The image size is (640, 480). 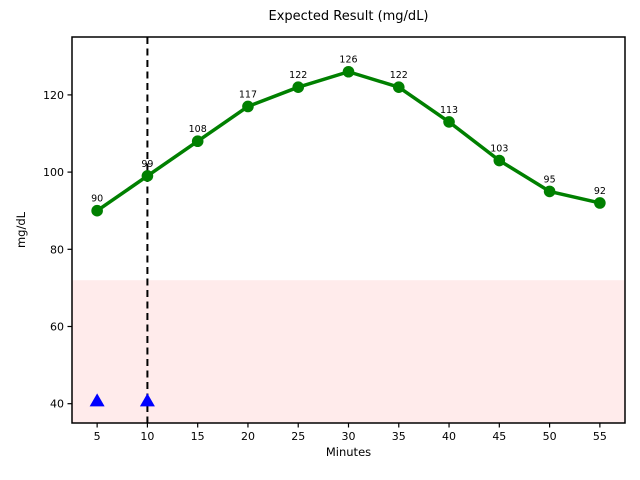 I want to click on x-tick-label: 10, so click(x=147, y=436).